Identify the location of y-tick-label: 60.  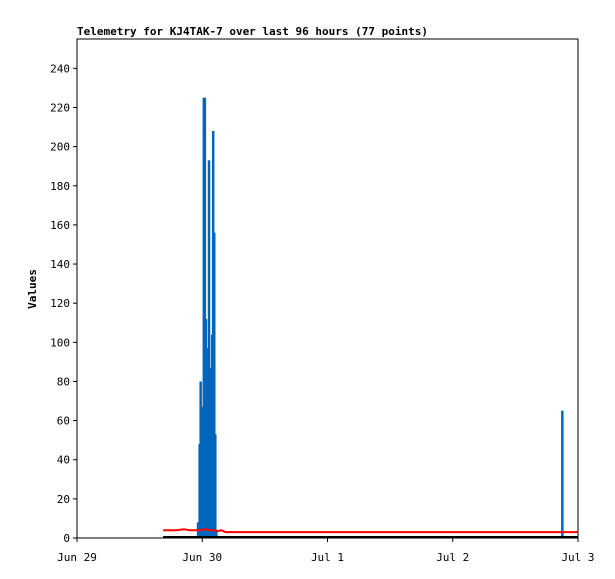
(63, 421).